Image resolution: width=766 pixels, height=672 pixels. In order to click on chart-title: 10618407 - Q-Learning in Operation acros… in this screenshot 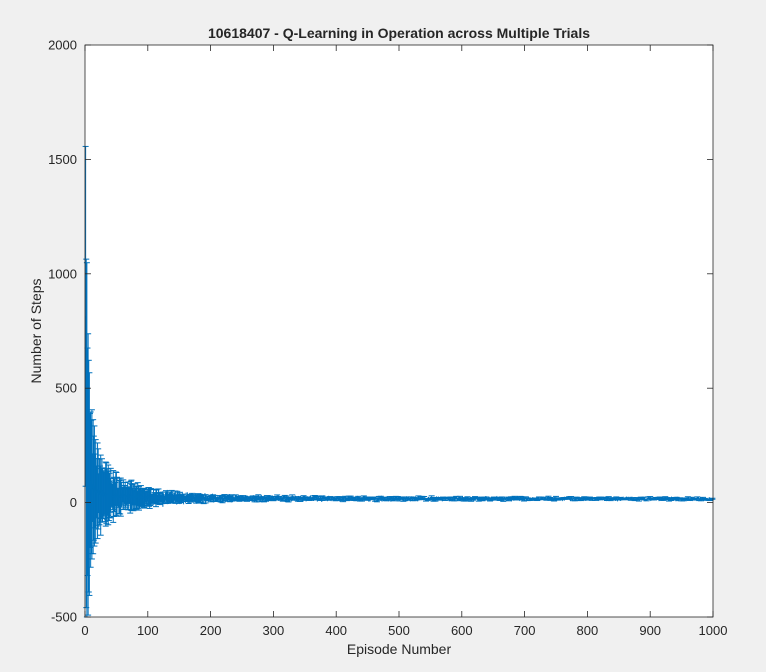, I will do `click(399, 33)`.